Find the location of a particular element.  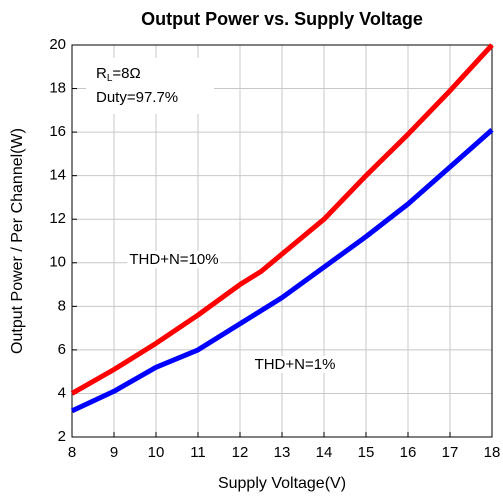

x-tick-label: 8 is located at coordinates (72, 452).